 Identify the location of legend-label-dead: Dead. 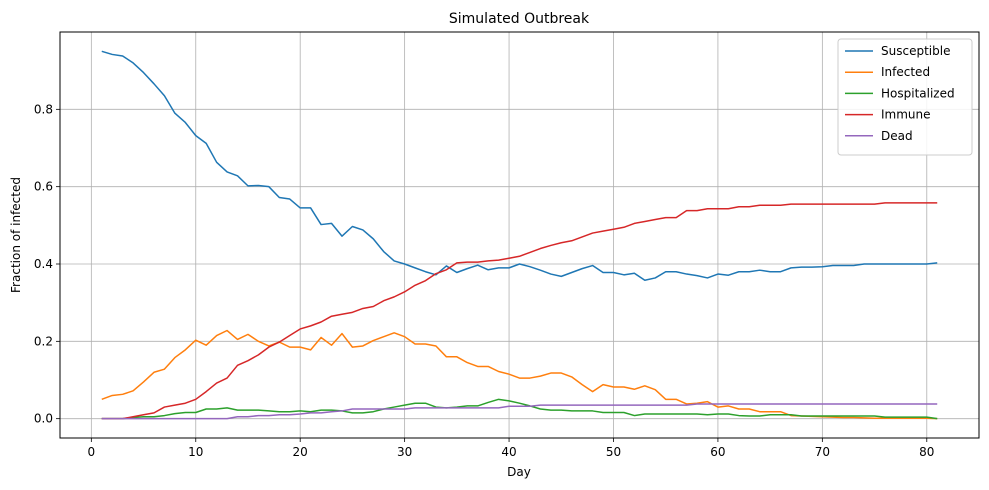
(897, 136).